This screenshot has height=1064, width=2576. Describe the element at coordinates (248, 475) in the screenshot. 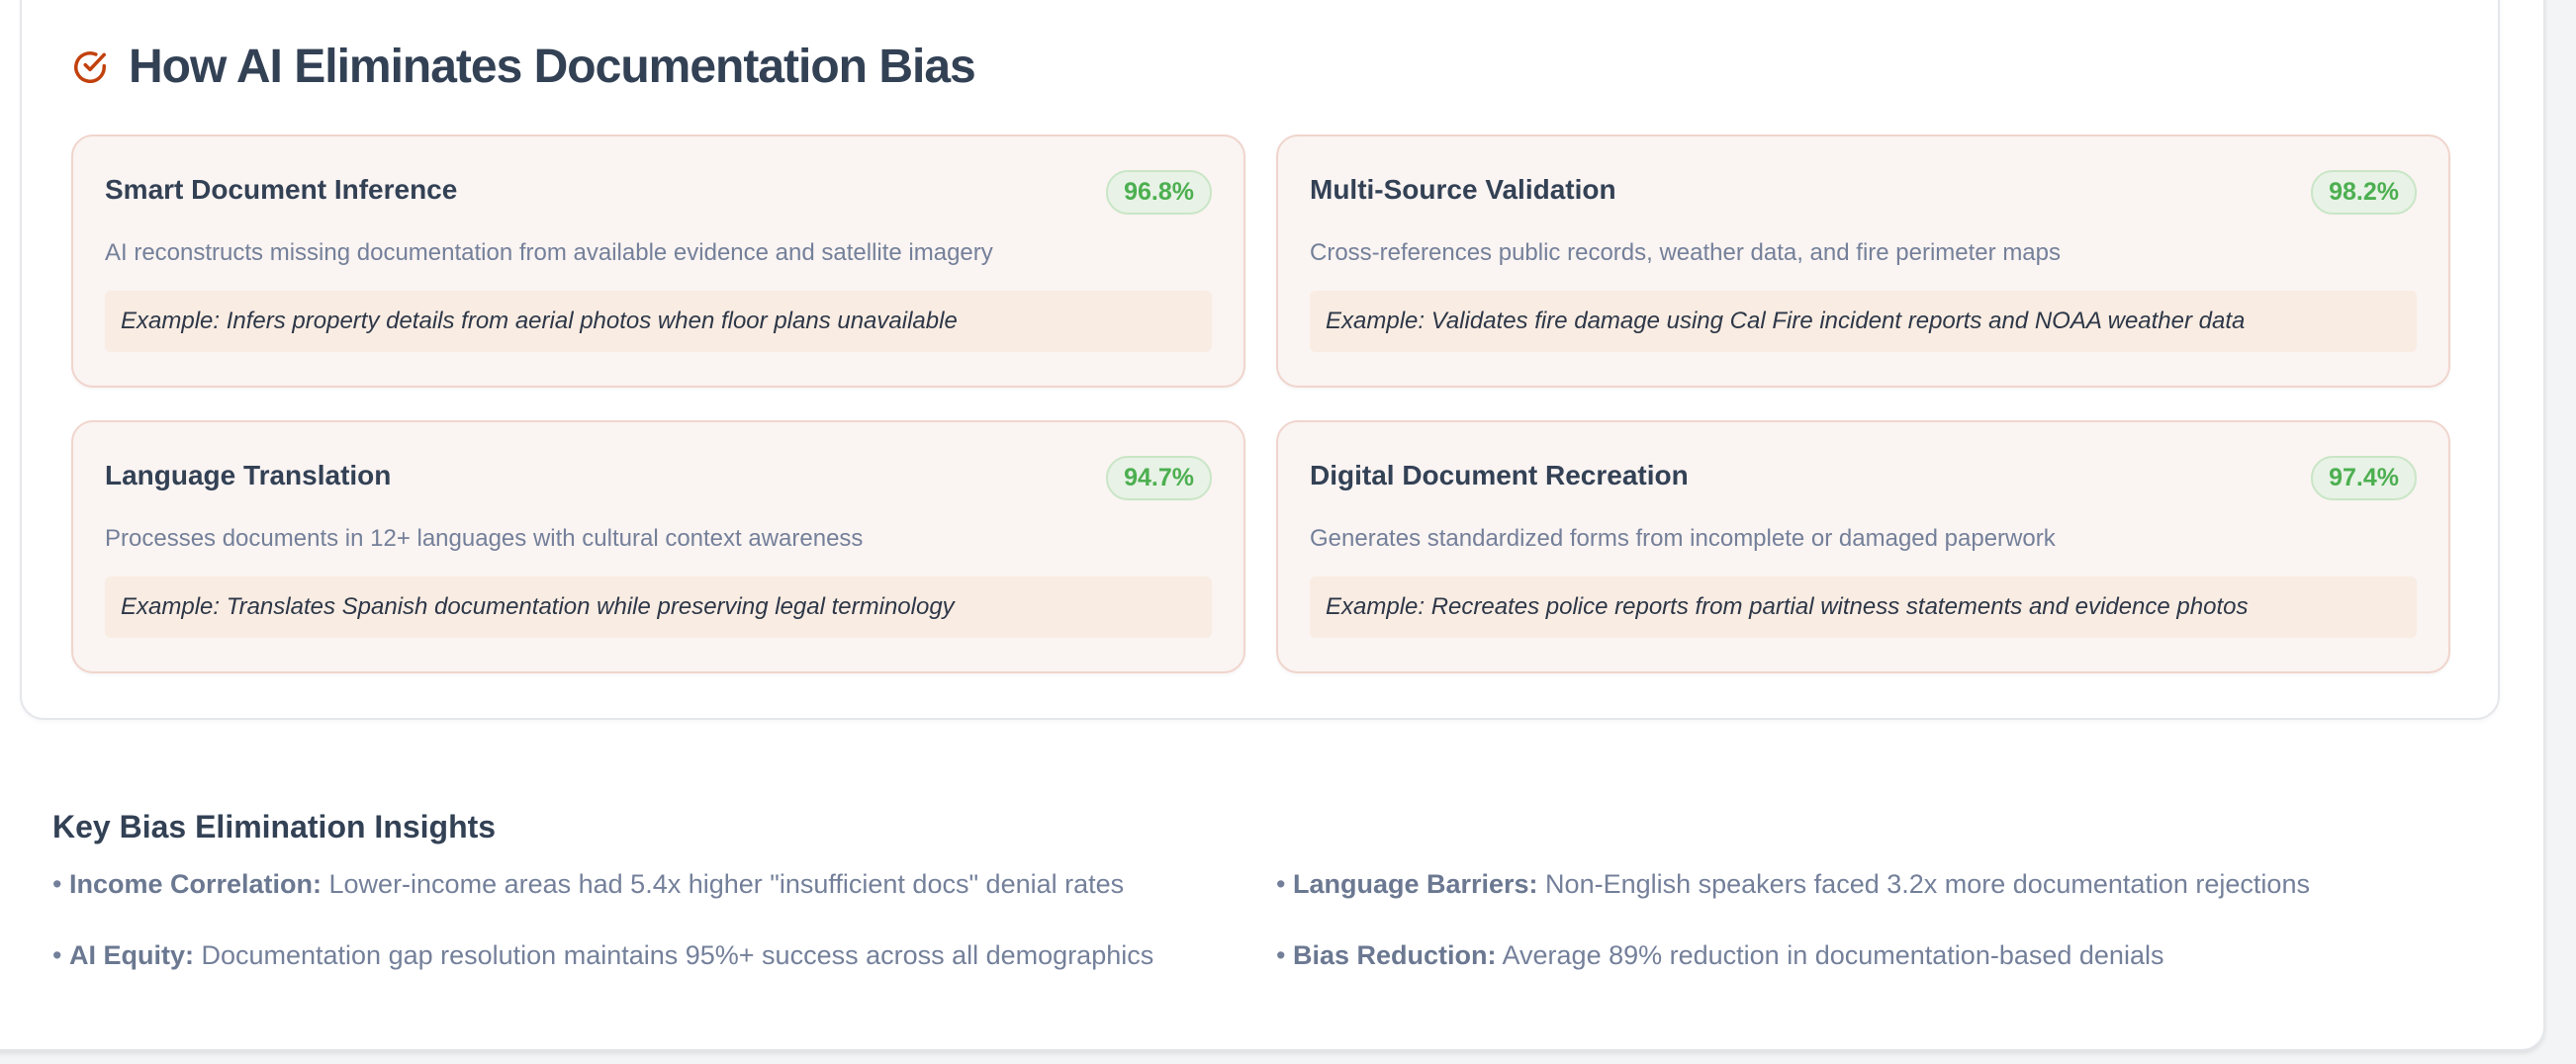

I see `card-title: Language Translation` at that location.